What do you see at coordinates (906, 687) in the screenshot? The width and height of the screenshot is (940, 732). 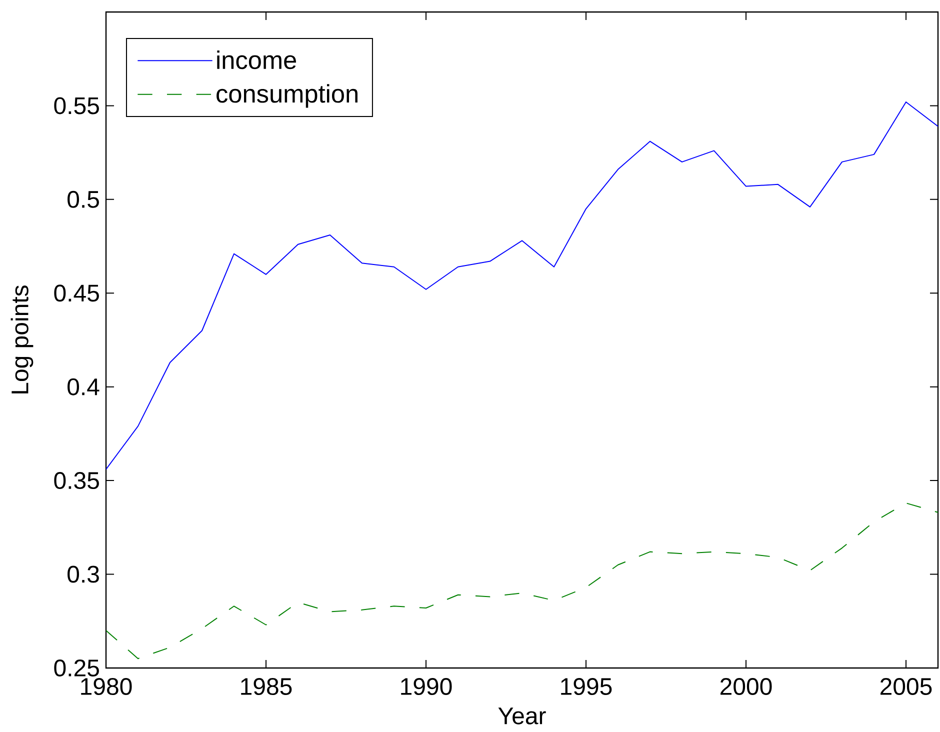 I see `x-tick-label: 2005` at bounding box center [906, 687].